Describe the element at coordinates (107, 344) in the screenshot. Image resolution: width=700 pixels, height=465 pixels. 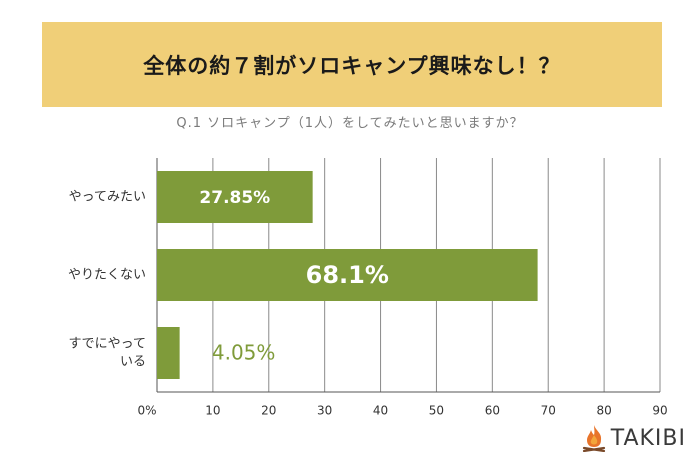
I see `category-label: すでにやって` at that location.